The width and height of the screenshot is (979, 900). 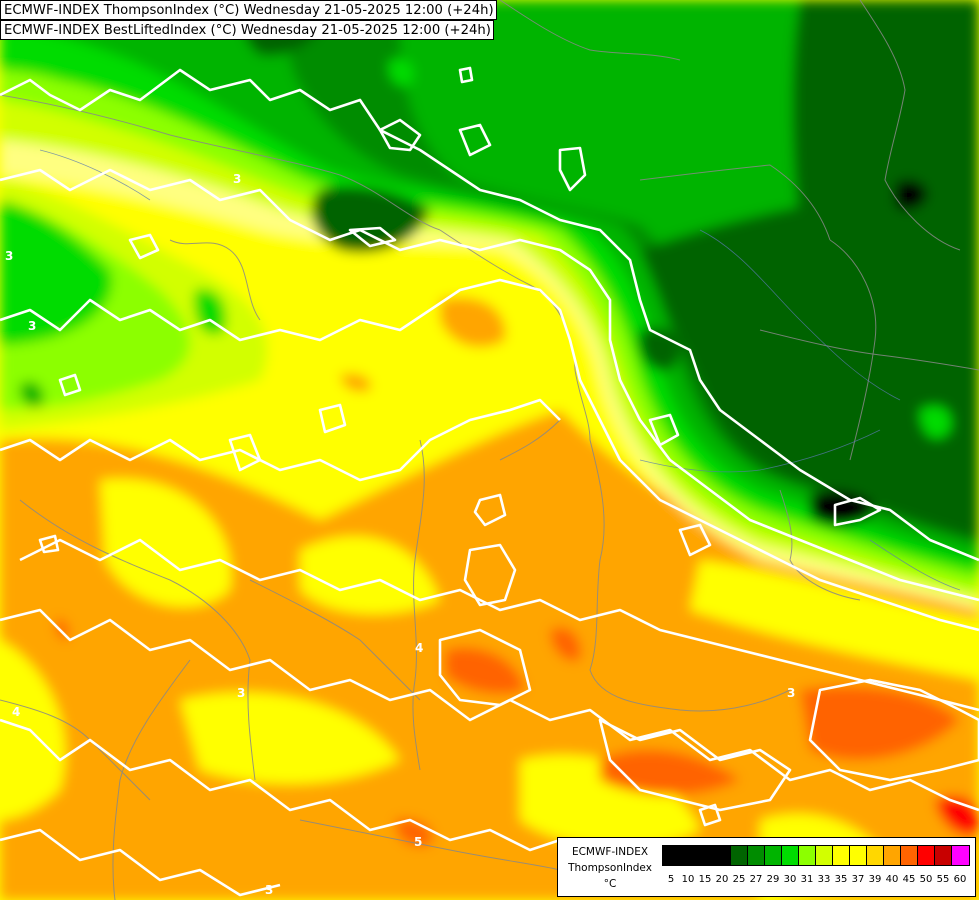 What do you see at coordinates (858, 879) in the screenshot?
I see `legend-tick: 37` at bounding box center [858, 879].